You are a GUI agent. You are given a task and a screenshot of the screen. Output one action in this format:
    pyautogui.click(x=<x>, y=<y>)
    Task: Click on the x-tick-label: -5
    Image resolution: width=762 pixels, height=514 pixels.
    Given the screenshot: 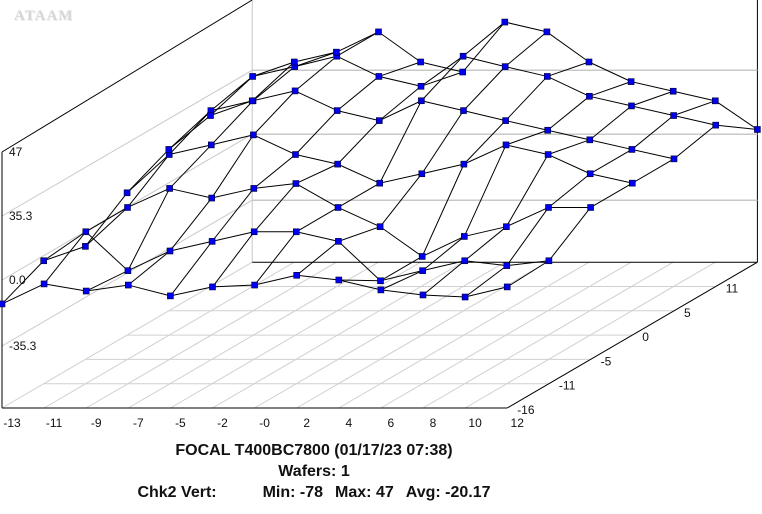 What is the action you would take?
    pyautogui.click(x=180, y=423)
    